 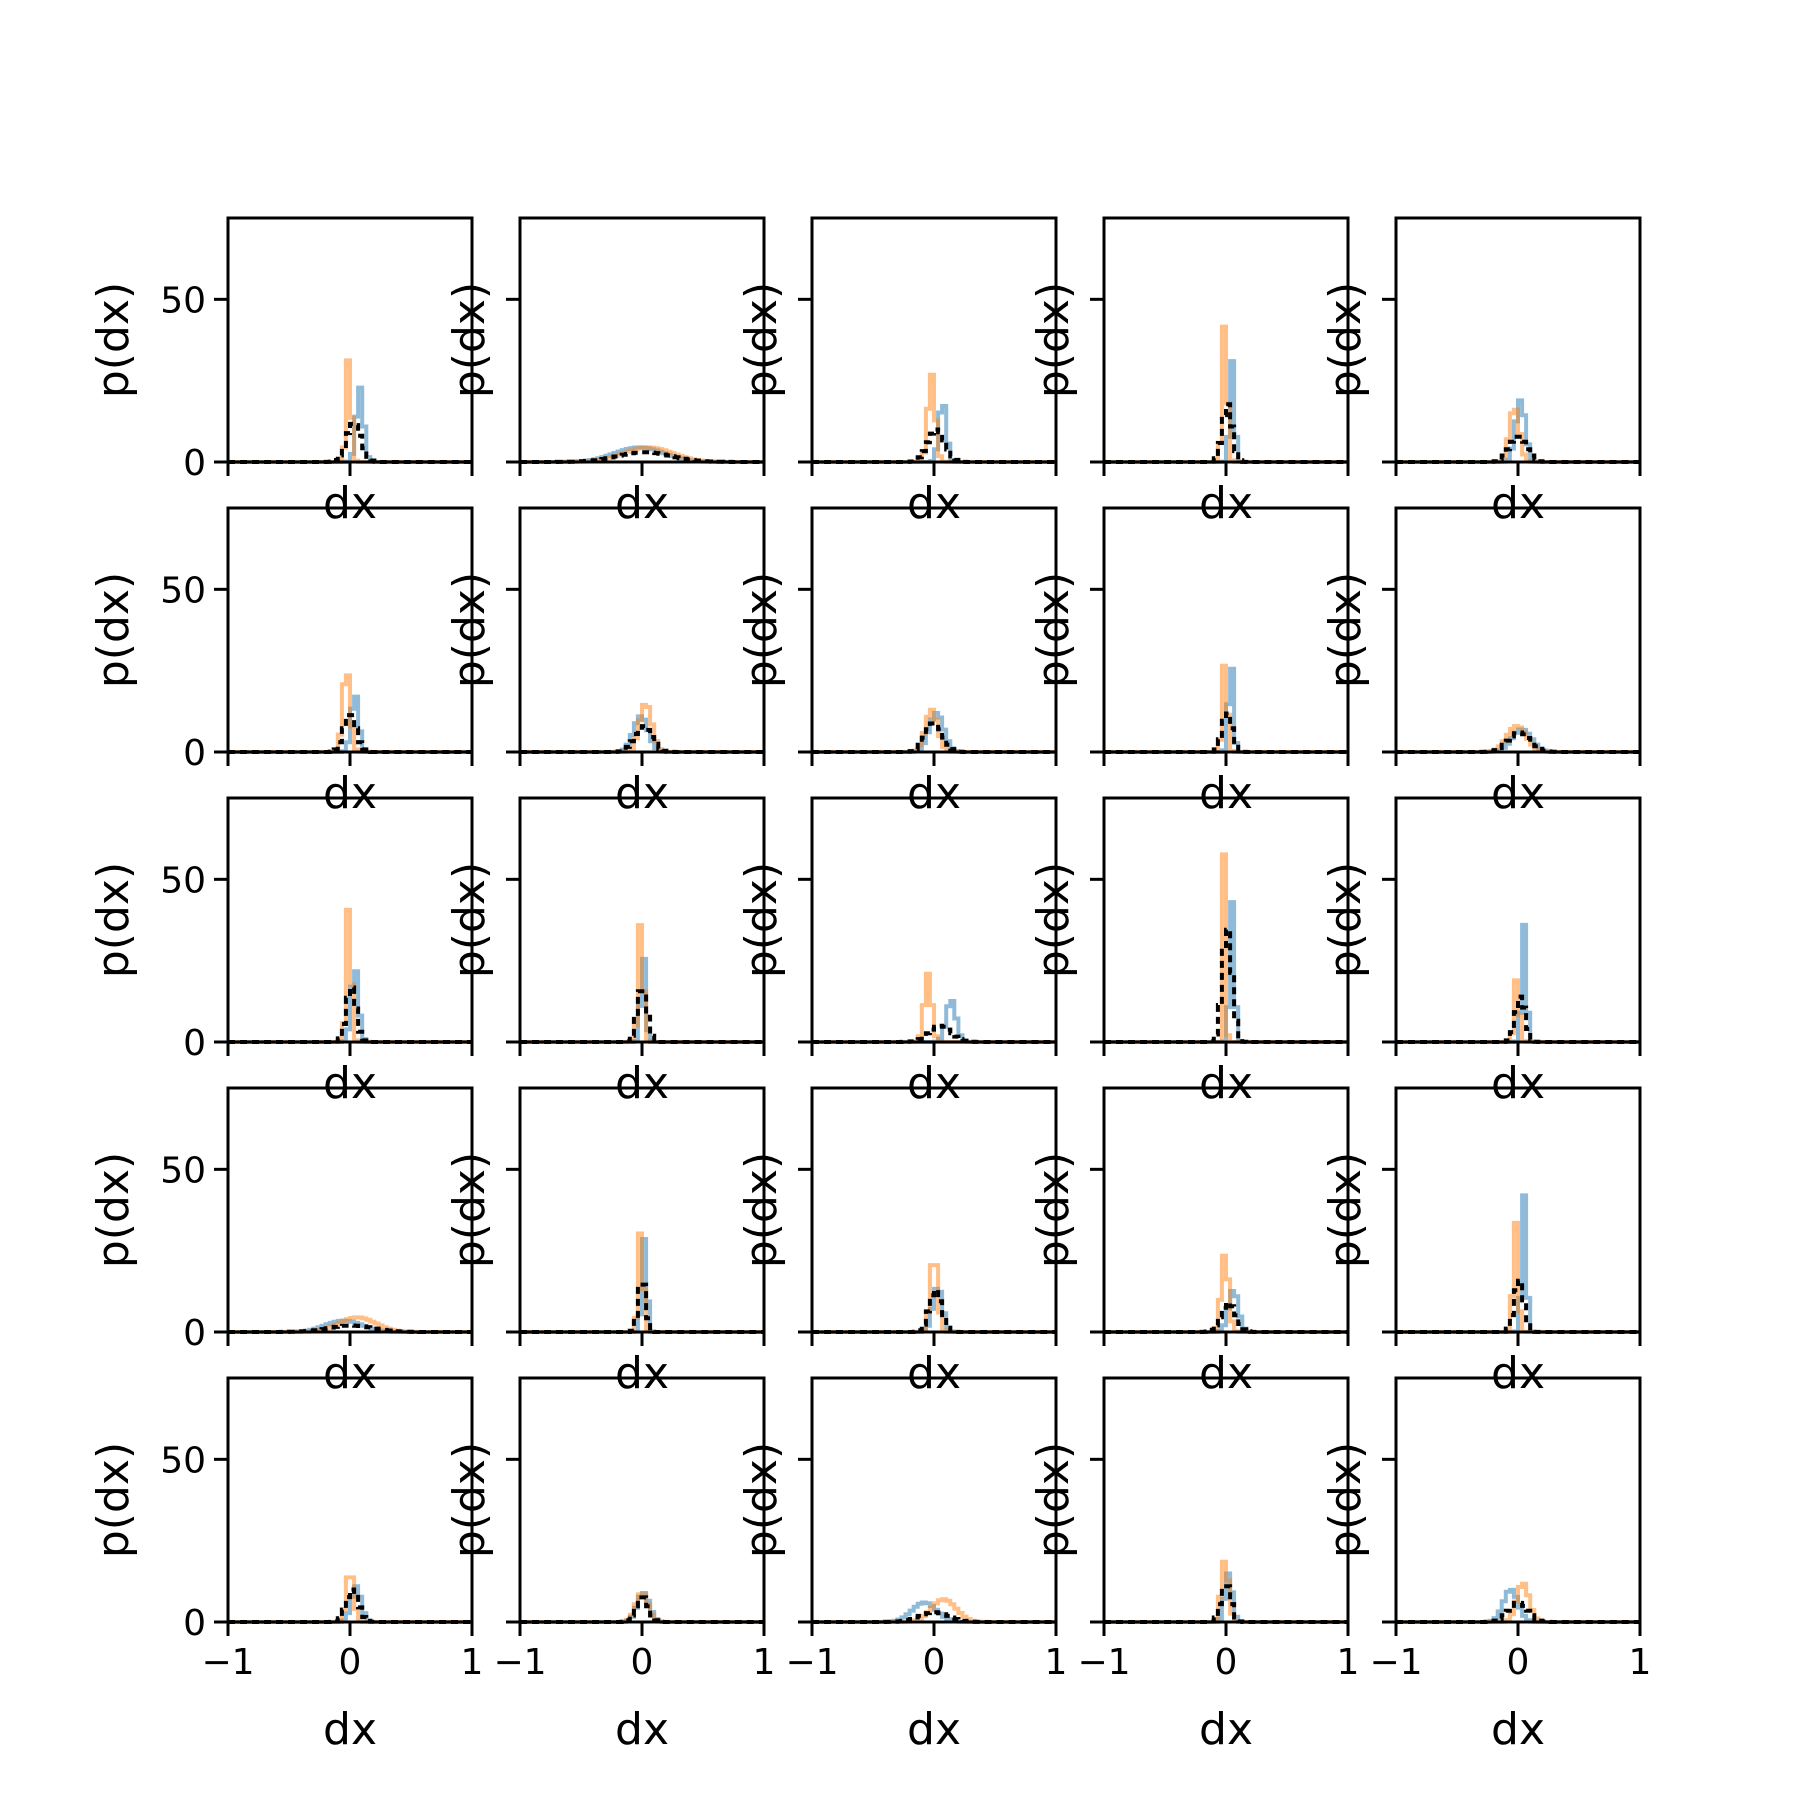 I want to click on subplot-2-5: dx p(dx), so click(x=1481, y=662).